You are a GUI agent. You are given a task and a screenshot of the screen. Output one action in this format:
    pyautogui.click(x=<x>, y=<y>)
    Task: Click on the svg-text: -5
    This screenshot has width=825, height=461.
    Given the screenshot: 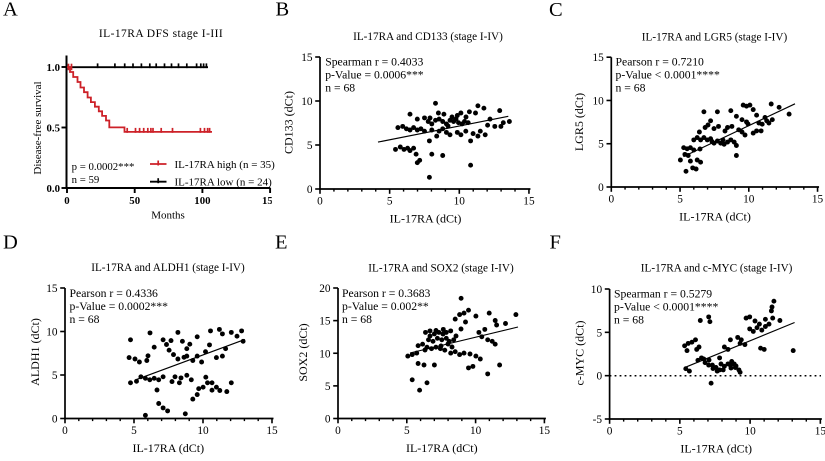 What is the action you would take?
    pyautogui.click(x=598, y=420)
    